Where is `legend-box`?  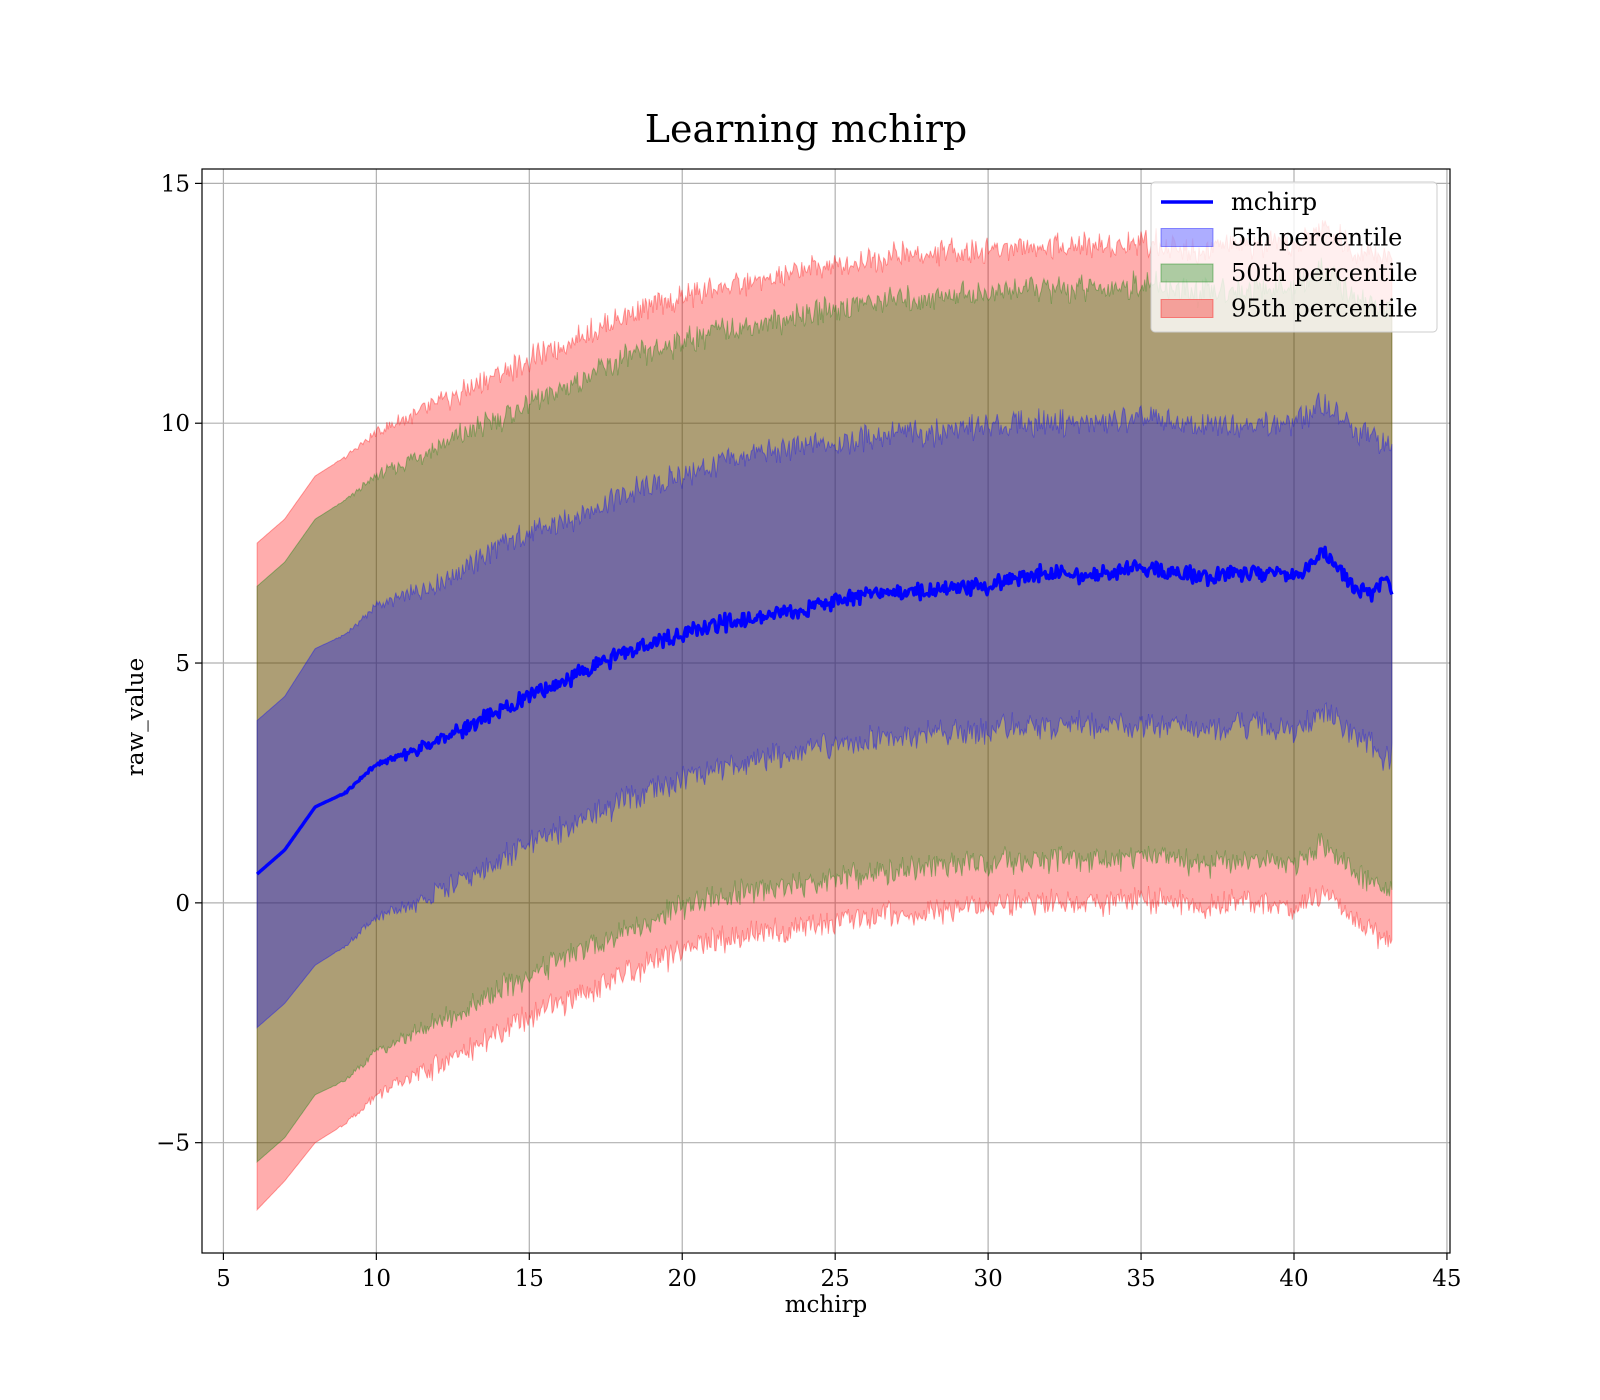 legend-box is located at coordinates (1294, 257).